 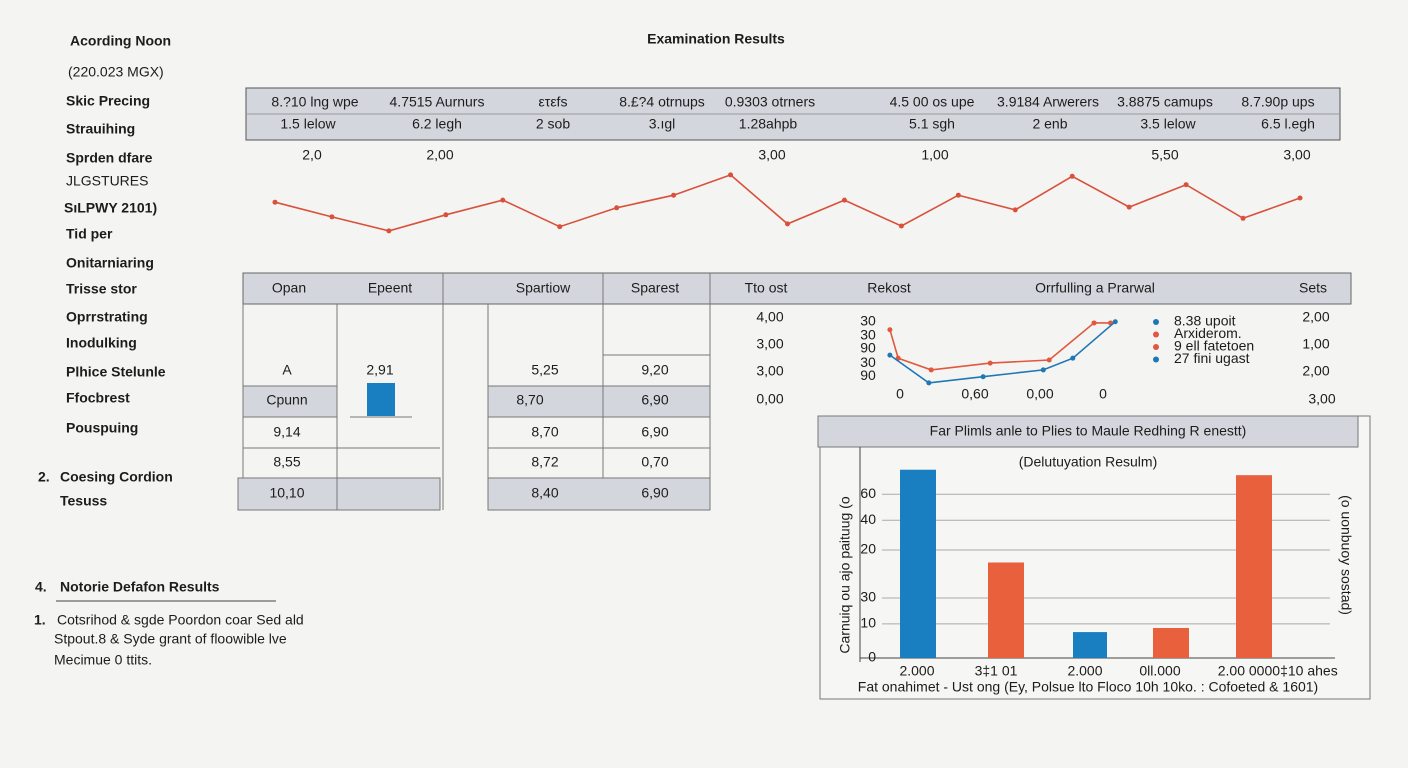 What do you see at coordinates (41, 587) in the screenshot?
I see `section-number: 4.` at bounding box center [41, 587].